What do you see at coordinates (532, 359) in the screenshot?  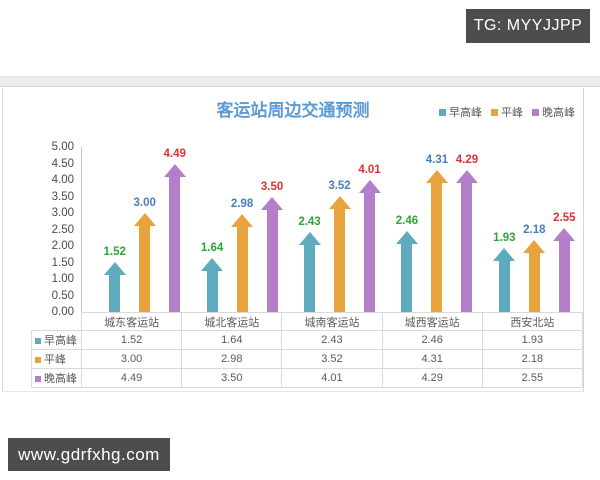 I see `table-value-cell: 2.18` at bounding box center [532, 359].